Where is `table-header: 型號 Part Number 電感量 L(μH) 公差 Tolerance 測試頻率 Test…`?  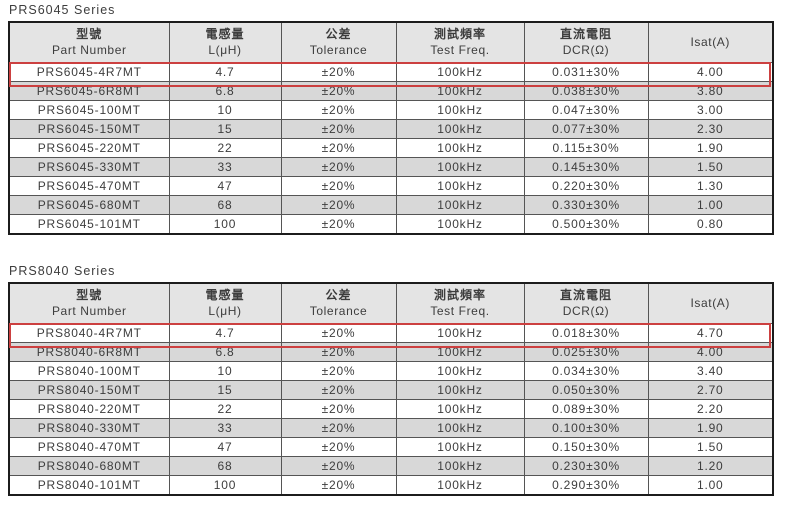
table-header: 型號 Part Number 電感量 L(μH) 公差 Tolerance 測試頻率 Test… is located at coordinates (391, 303).